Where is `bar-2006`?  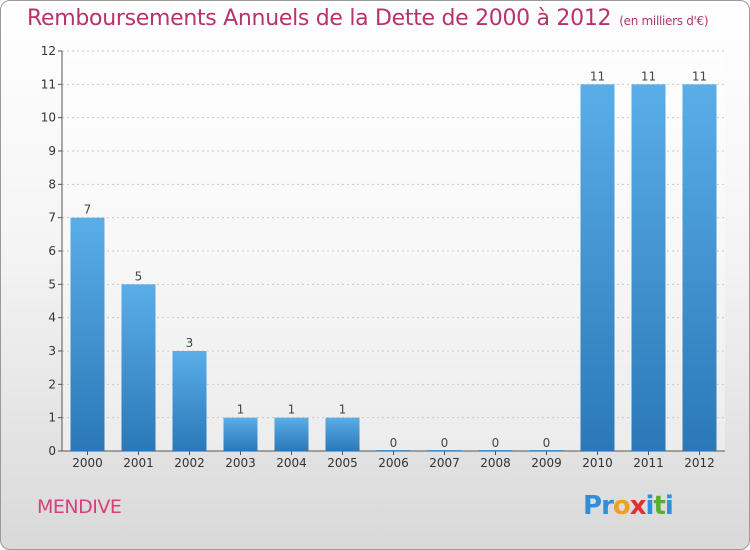
bar-2006 is located at coordinates (393, 450).